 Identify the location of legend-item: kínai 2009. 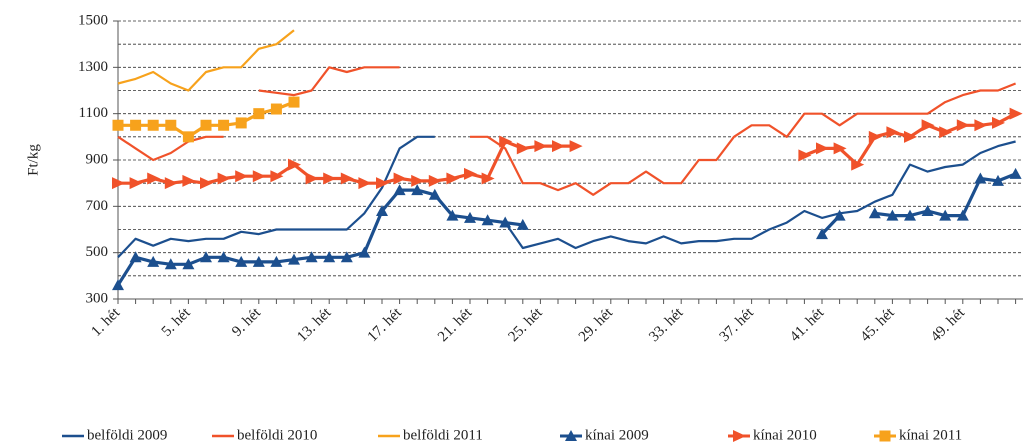
(604, 435).